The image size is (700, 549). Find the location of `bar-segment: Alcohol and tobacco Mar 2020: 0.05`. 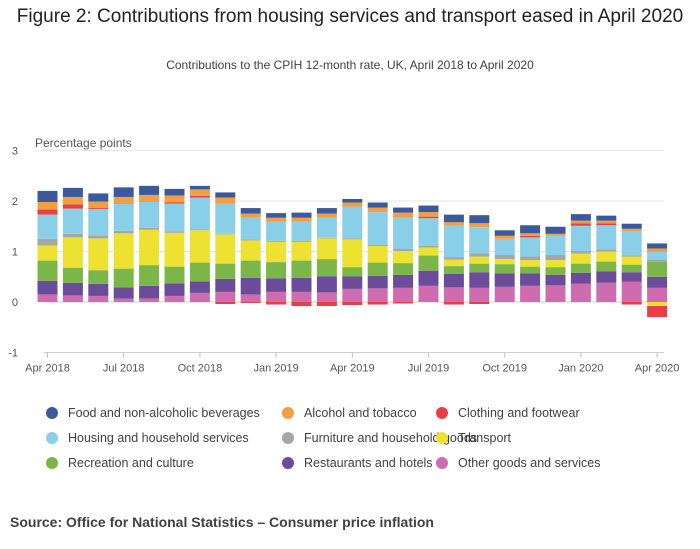

bar-segment: Alcohol and tobacco Mar 2020: 0.05 is located at coordinates (631, 230).